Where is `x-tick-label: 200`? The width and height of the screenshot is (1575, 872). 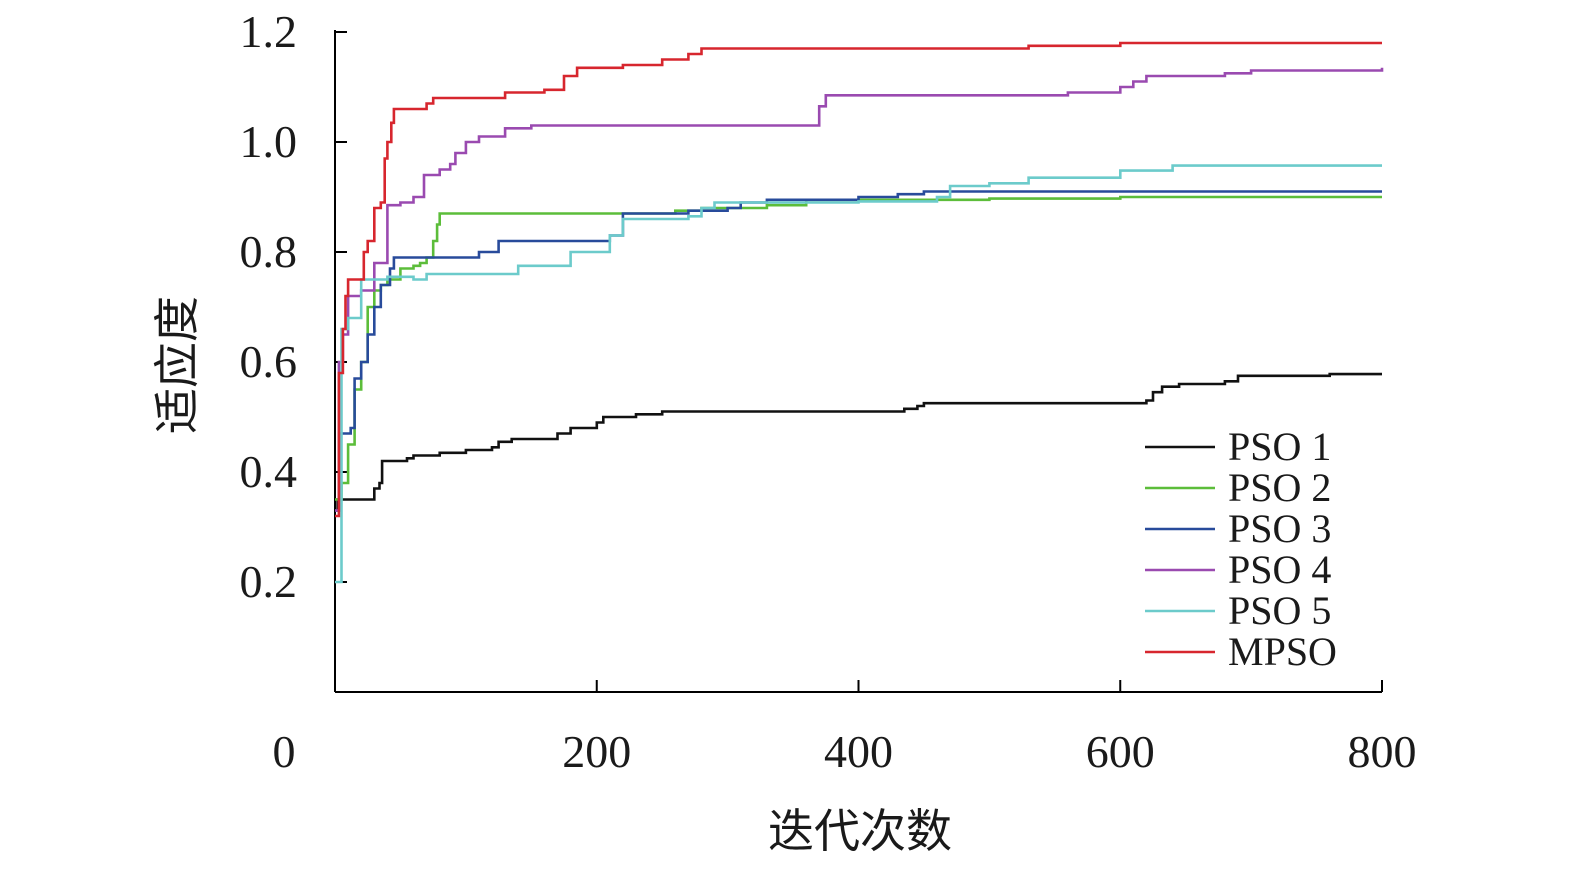
x-tick-label: 200 is located at coordinates (596, 751).